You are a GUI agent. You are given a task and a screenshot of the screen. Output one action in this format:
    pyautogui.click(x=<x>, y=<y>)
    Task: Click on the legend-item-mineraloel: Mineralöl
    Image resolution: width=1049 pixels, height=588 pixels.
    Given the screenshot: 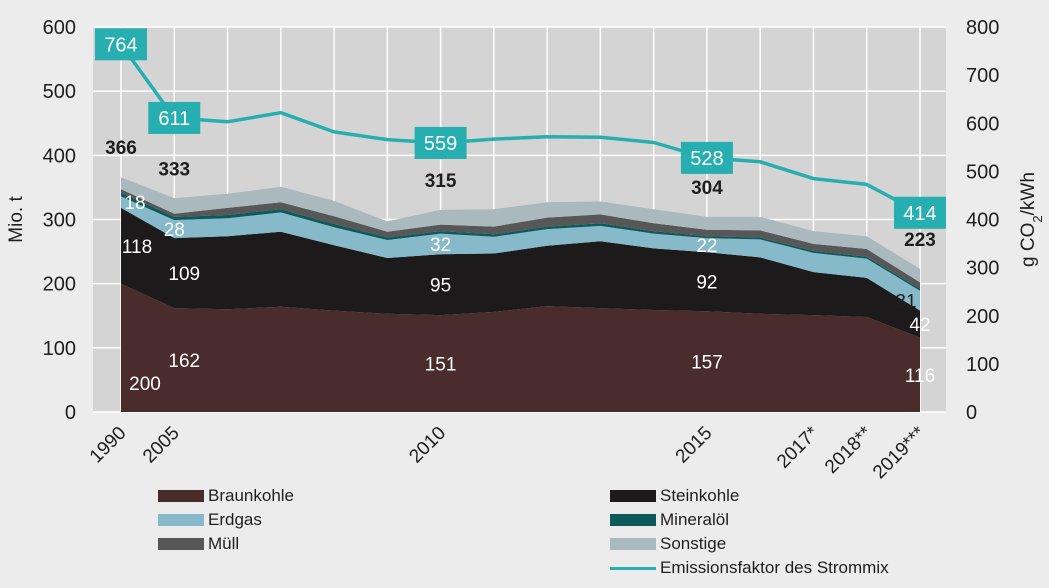 What is the action you would take?
    pyautogui.click(x=669, y=520)
    